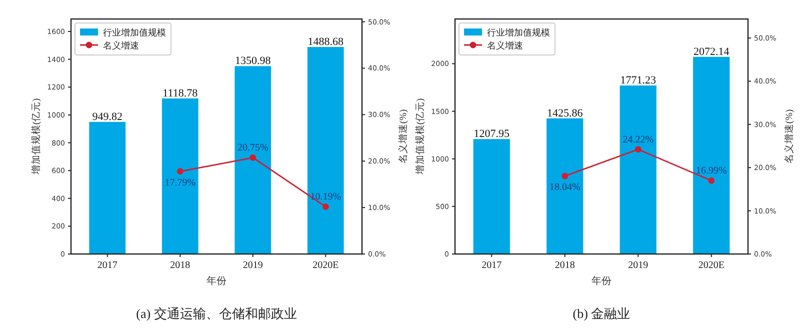 The height and width of the screenshot is (331, 800). Describe the element at coordinates (253, 61) in the screenshot. I see `data-label: 1350.98` at that location.